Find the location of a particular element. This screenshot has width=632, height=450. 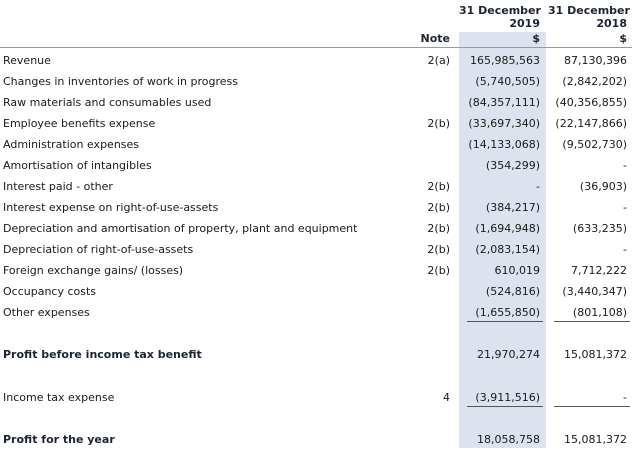

value-2019: (524,816) is located at coordinates (512, 291).